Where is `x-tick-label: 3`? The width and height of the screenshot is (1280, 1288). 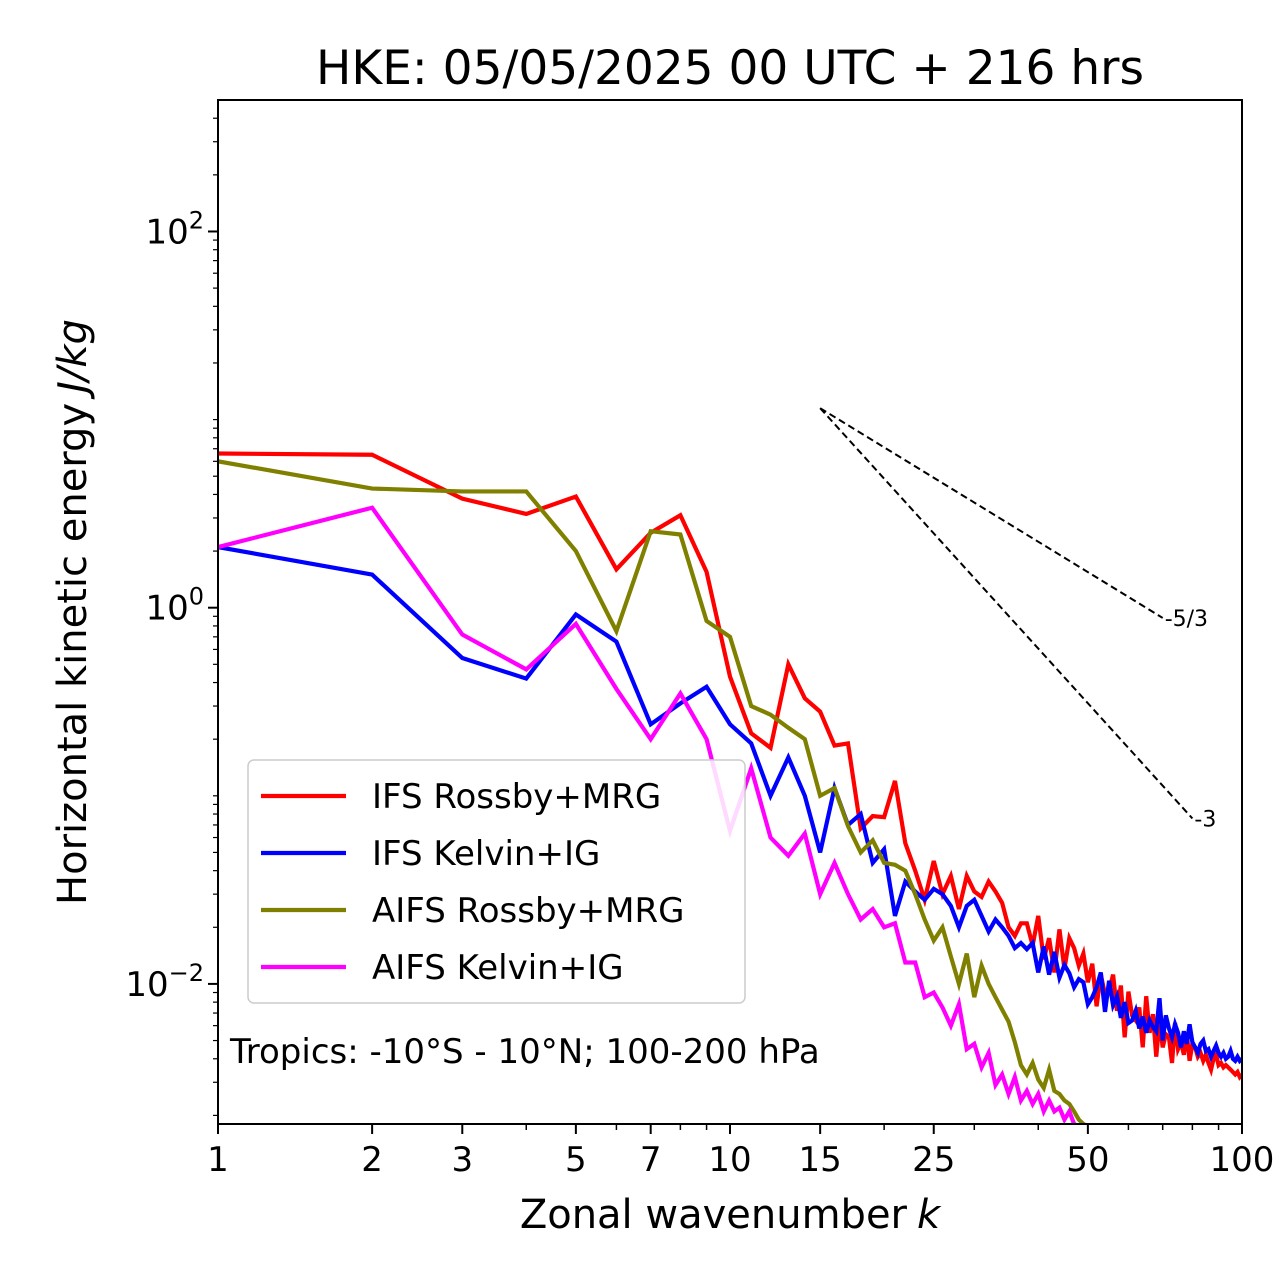
x-tick-label: 3 is located at coordinates (462, 1160).